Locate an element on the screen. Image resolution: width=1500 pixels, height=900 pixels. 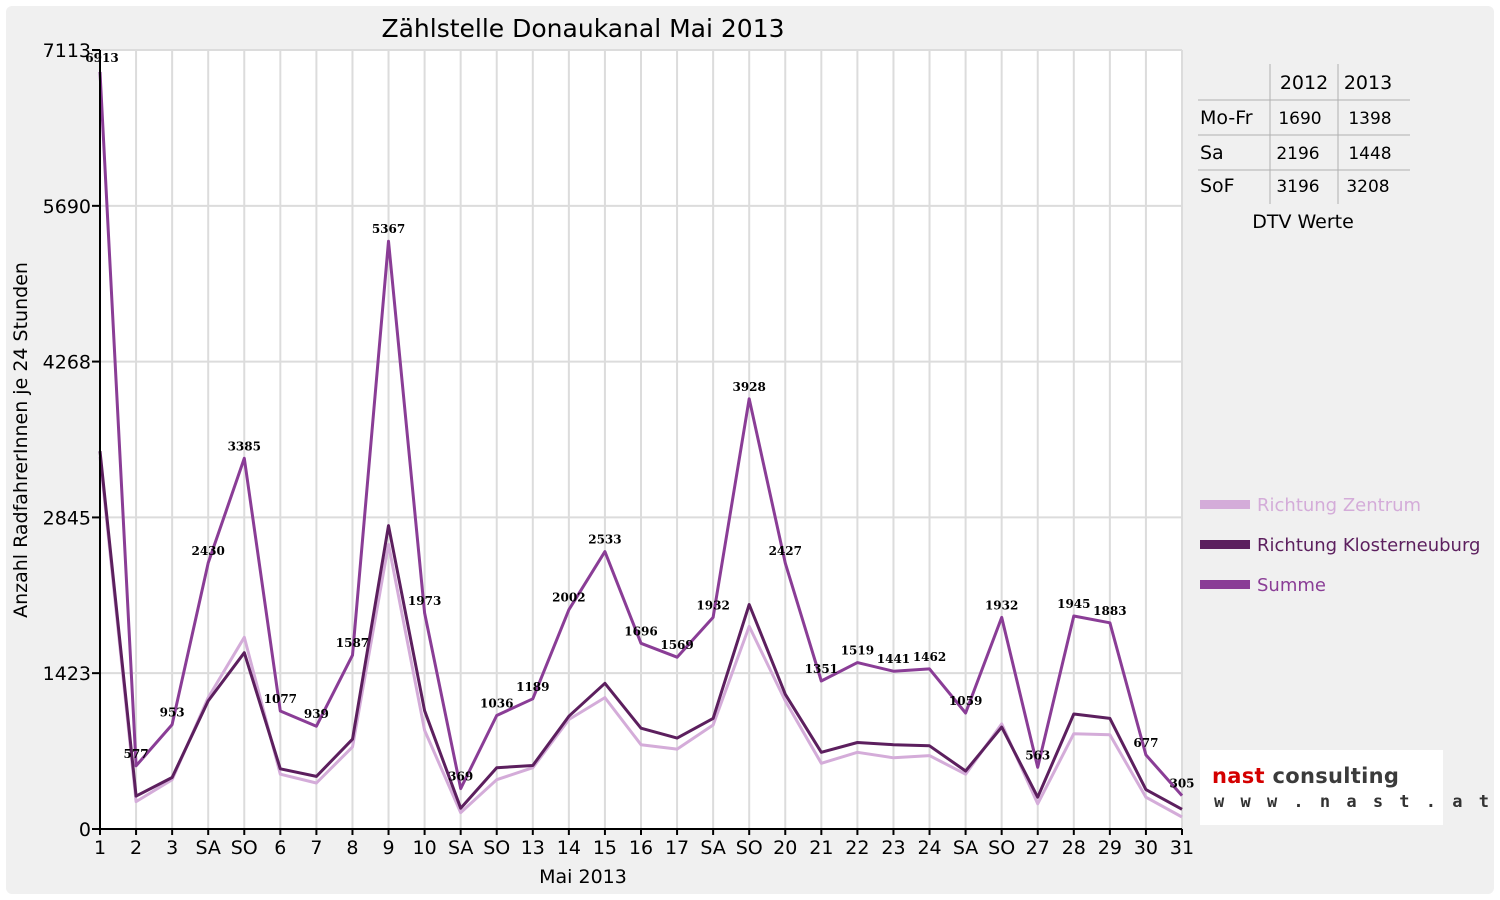
y-axis-title: Anzahl RadfahrerInnen je 24 Stunden is located at coordinates (21, 440).